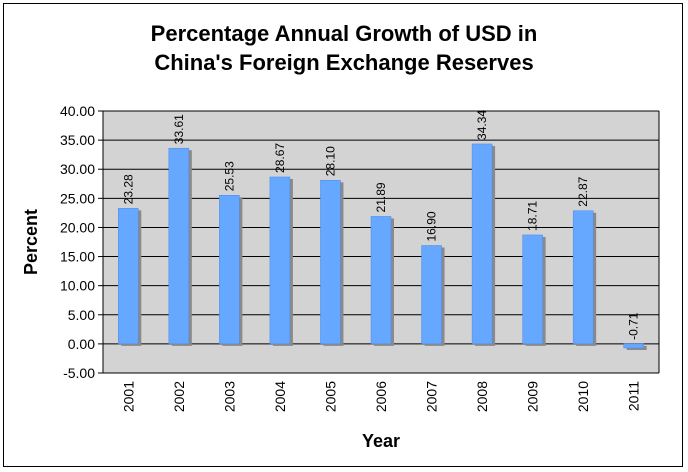 The image size is (688, 472). Describe the element at coordinates (482, 396) in the screenshot. I see `x-tick-label: 2008` at that location.